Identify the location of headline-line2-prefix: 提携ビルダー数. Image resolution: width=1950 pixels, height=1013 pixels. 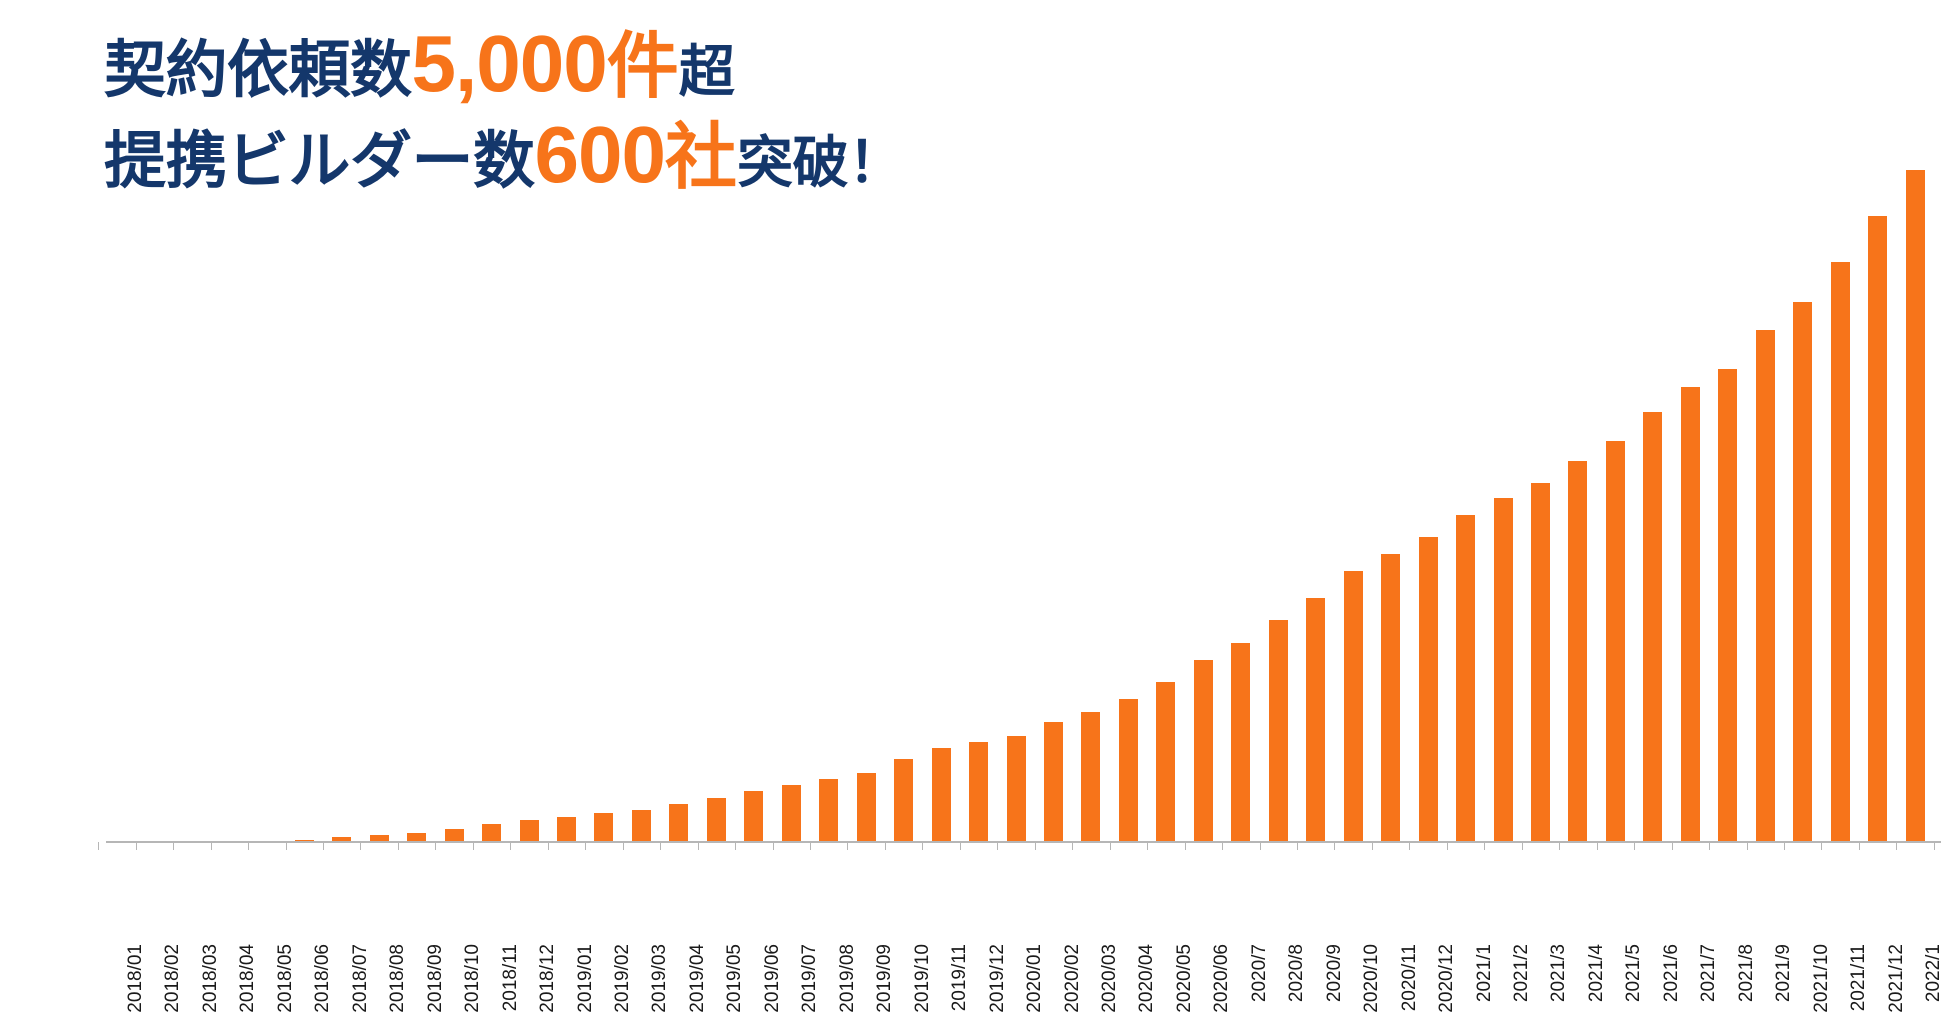
(319, 161).